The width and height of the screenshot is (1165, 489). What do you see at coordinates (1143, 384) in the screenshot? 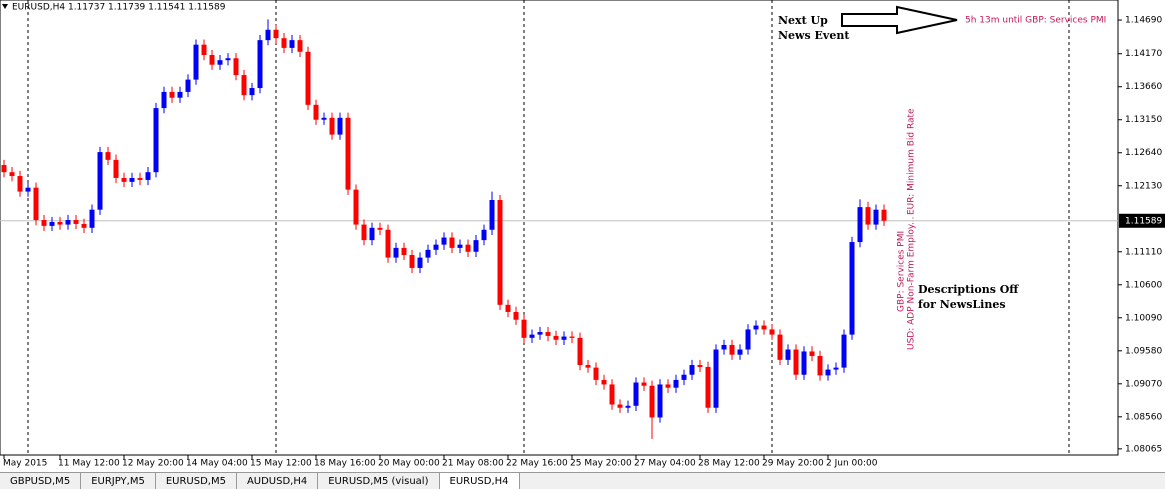
I see `y-tick-label: 1.09070` at bounding box center [1143, 384].